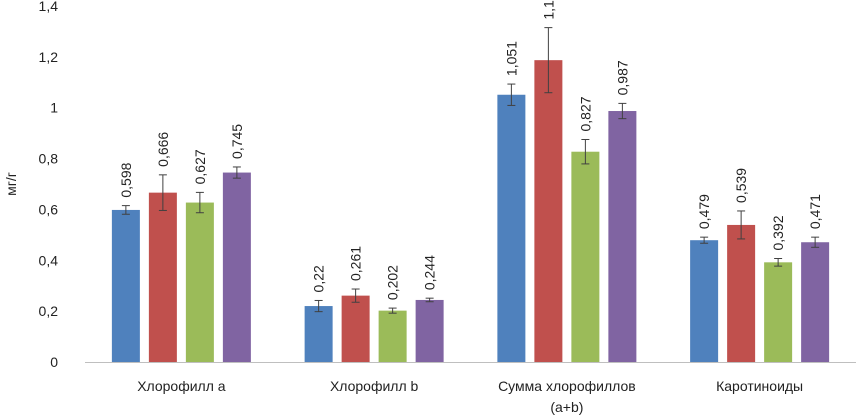 The height and width of the screenshot is (418, 856). Describe the element at coordinates (200, 166) in the screenshot. I see `data-label: 0,627` at that location.